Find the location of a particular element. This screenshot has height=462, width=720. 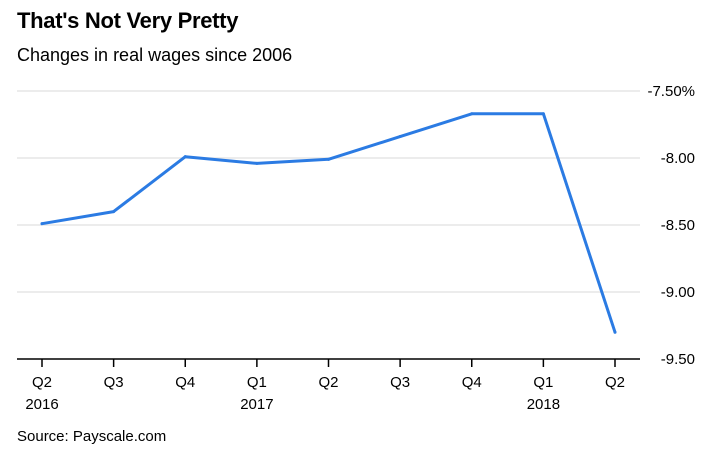

y-tick-label: -8.00 is located at coordinates (678, 158).